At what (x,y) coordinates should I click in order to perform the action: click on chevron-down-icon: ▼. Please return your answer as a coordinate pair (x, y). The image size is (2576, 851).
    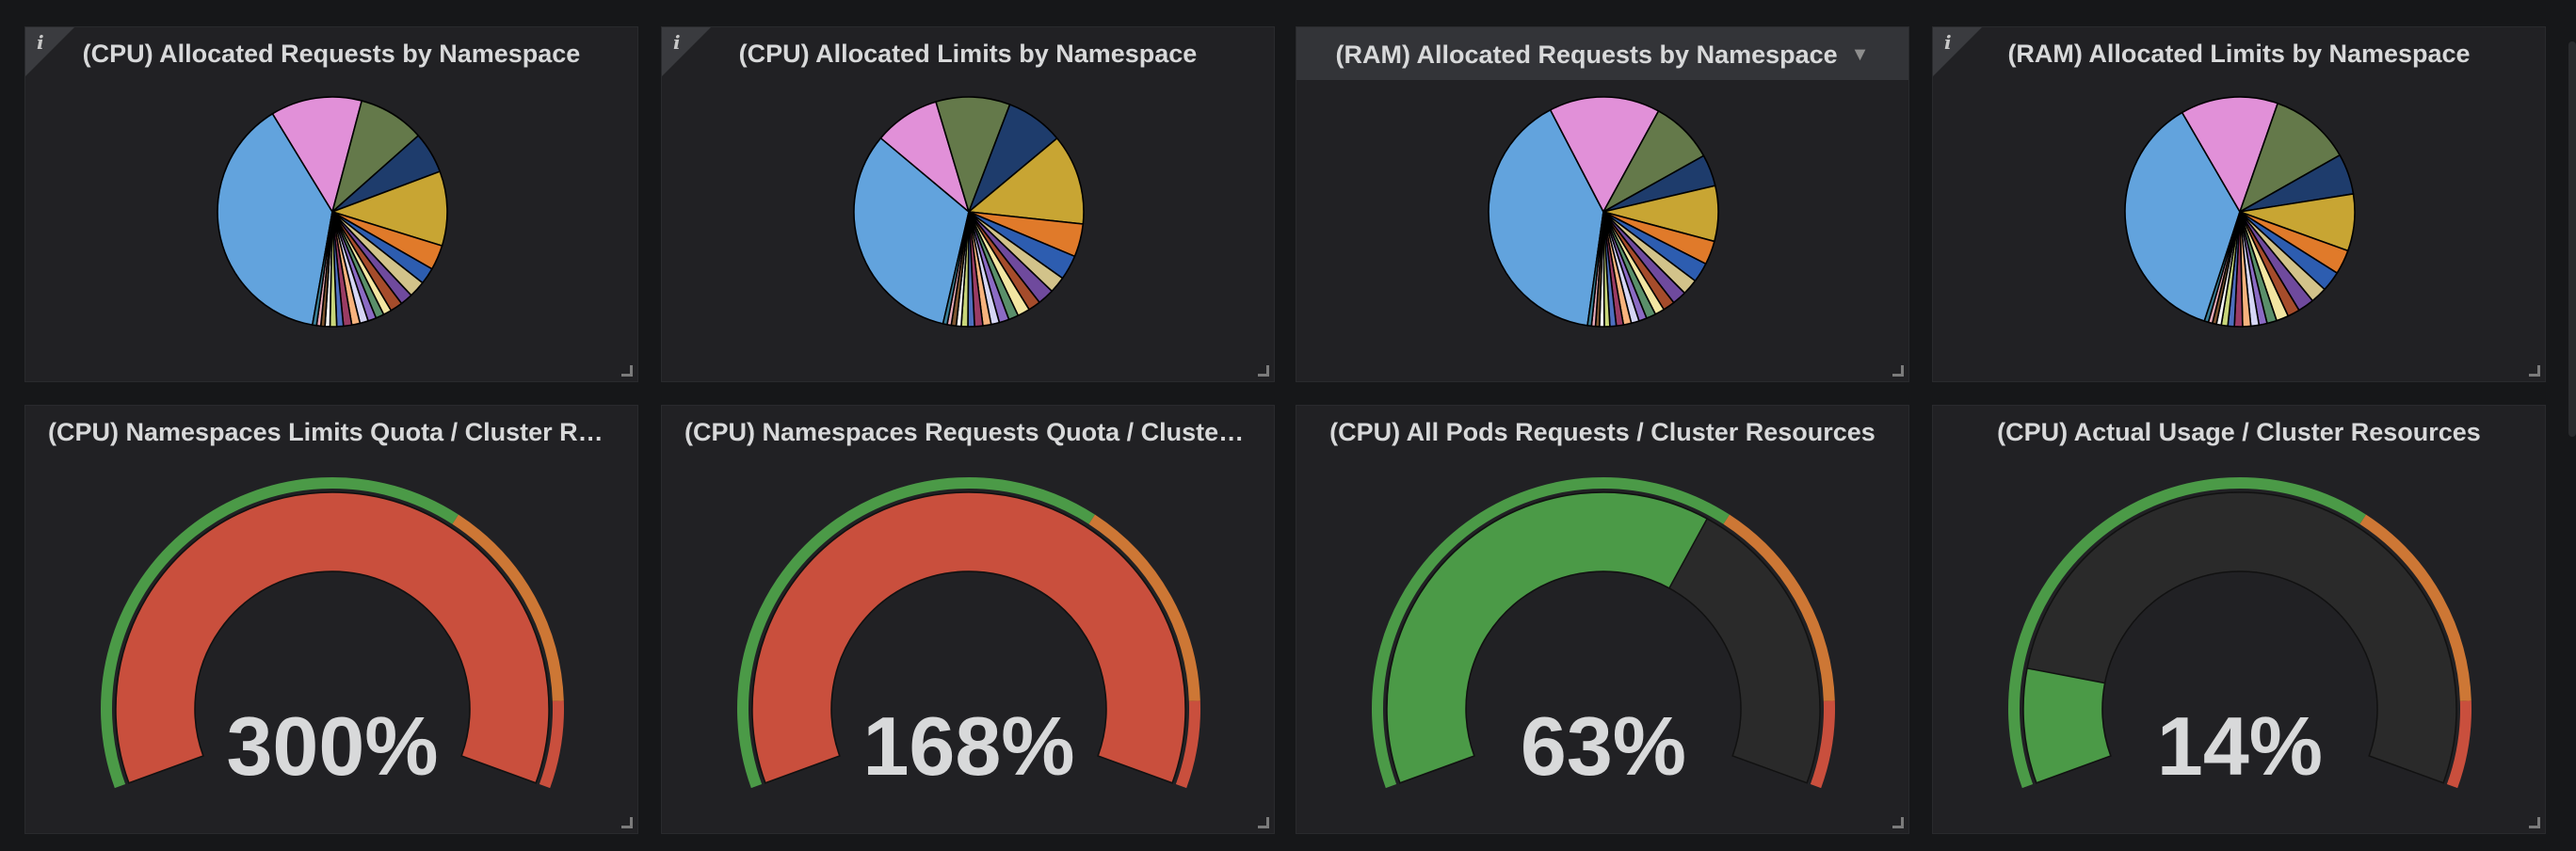
    Looking at the image, I should click on (1860, 54).